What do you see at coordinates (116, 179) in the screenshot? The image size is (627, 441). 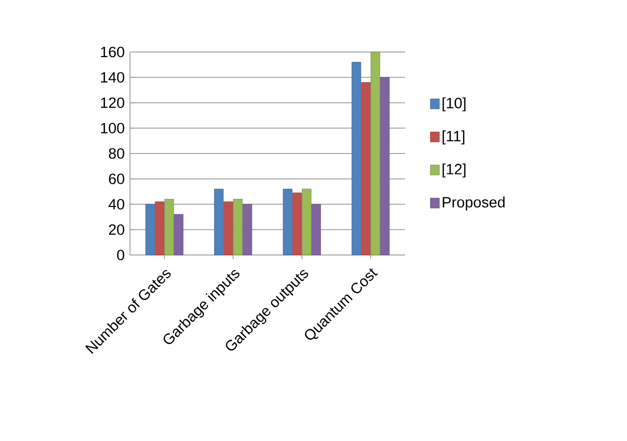 I see `y-tick-label: 60` at bounding box center [116, 179].